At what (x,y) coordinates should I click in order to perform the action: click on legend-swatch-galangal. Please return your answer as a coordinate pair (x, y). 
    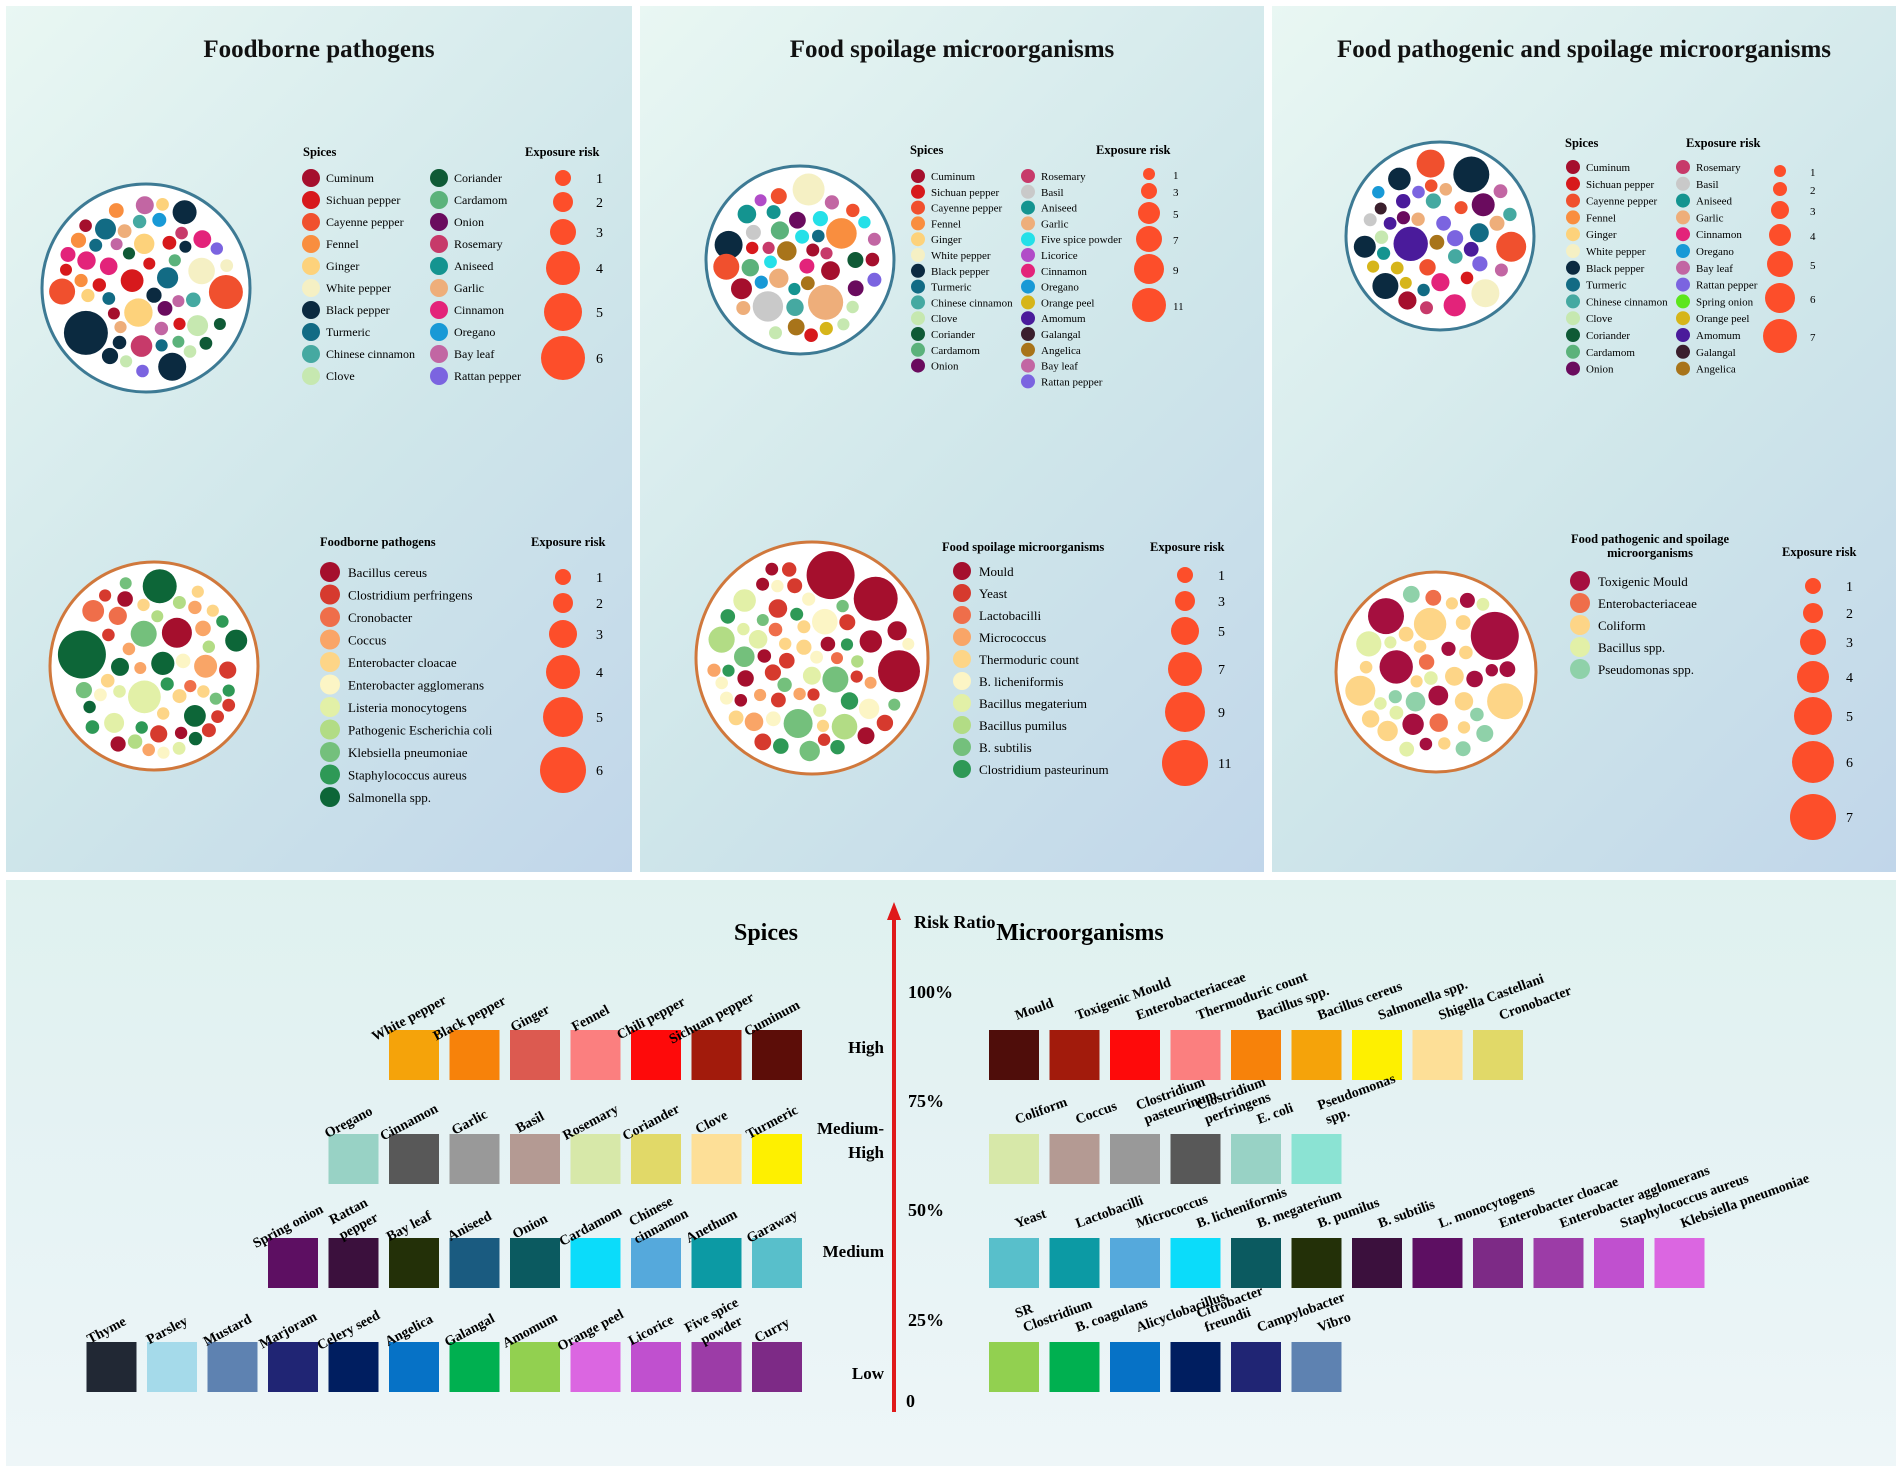
    Looking at the image, I should click on (1028, 334).